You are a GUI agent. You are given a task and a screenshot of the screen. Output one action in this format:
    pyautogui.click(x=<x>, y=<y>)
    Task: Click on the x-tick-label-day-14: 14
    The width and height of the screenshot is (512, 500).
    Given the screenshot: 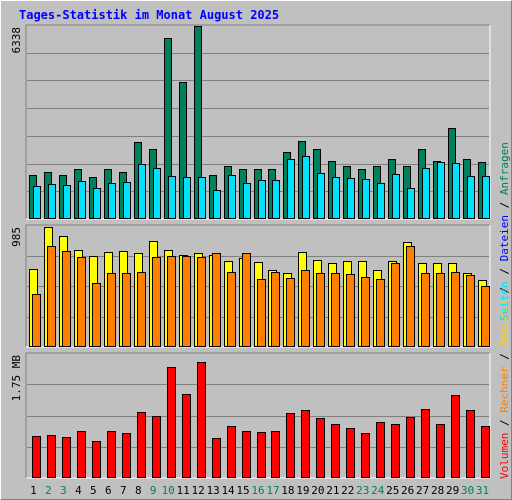 What is the action you would take?
    pyautogui.click(x=228, y=490)
    